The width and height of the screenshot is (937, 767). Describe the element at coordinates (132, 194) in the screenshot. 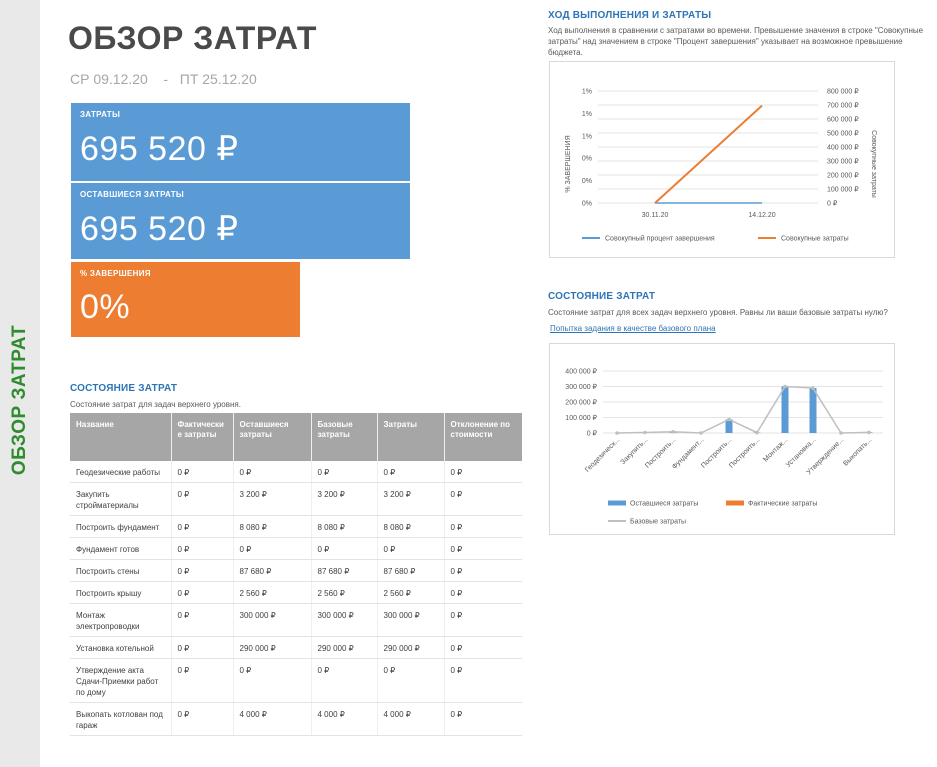

I see `remaining-tile-label: ОСТАВШИЕСЯ ЗАТРАТЫ` at that location.